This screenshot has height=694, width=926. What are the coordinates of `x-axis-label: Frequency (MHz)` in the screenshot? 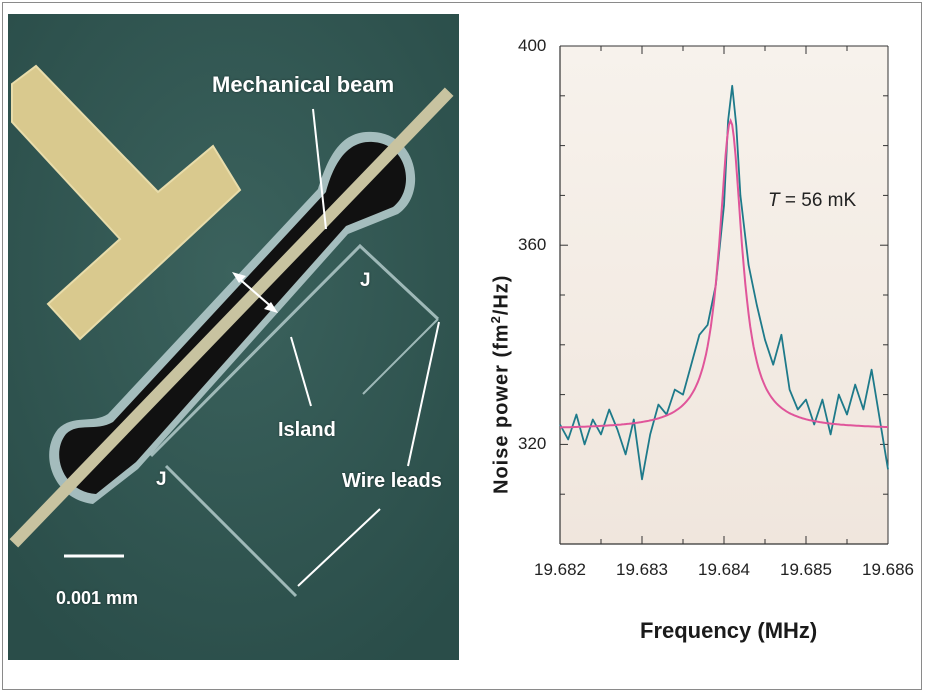 It's located at (729, 630).